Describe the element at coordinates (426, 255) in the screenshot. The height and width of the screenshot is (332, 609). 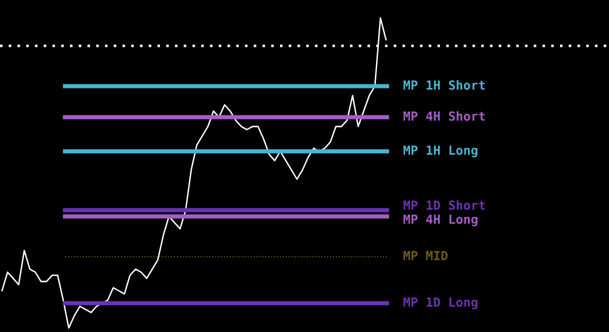
I see `ref-line-label: MP MID` at that location.